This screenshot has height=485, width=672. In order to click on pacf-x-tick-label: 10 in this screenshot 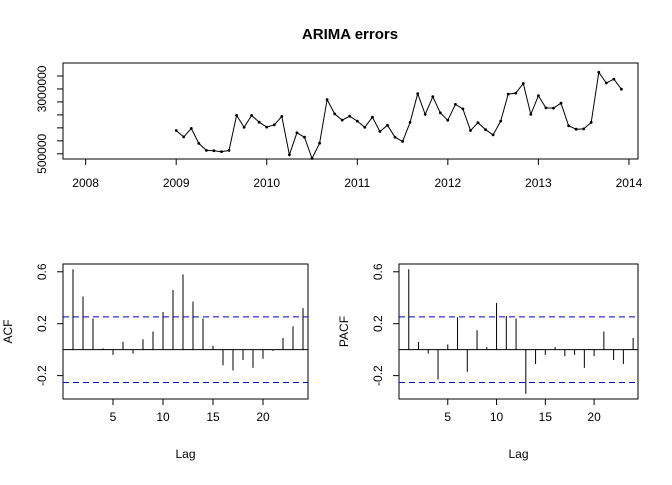, I will do `click(497, 417)`.